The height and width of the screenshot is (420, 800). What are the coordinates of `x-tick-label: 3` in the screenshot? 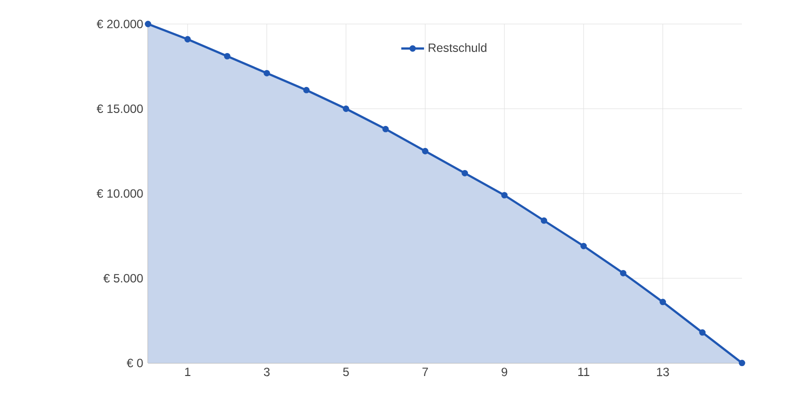 It's located at (267, 372).